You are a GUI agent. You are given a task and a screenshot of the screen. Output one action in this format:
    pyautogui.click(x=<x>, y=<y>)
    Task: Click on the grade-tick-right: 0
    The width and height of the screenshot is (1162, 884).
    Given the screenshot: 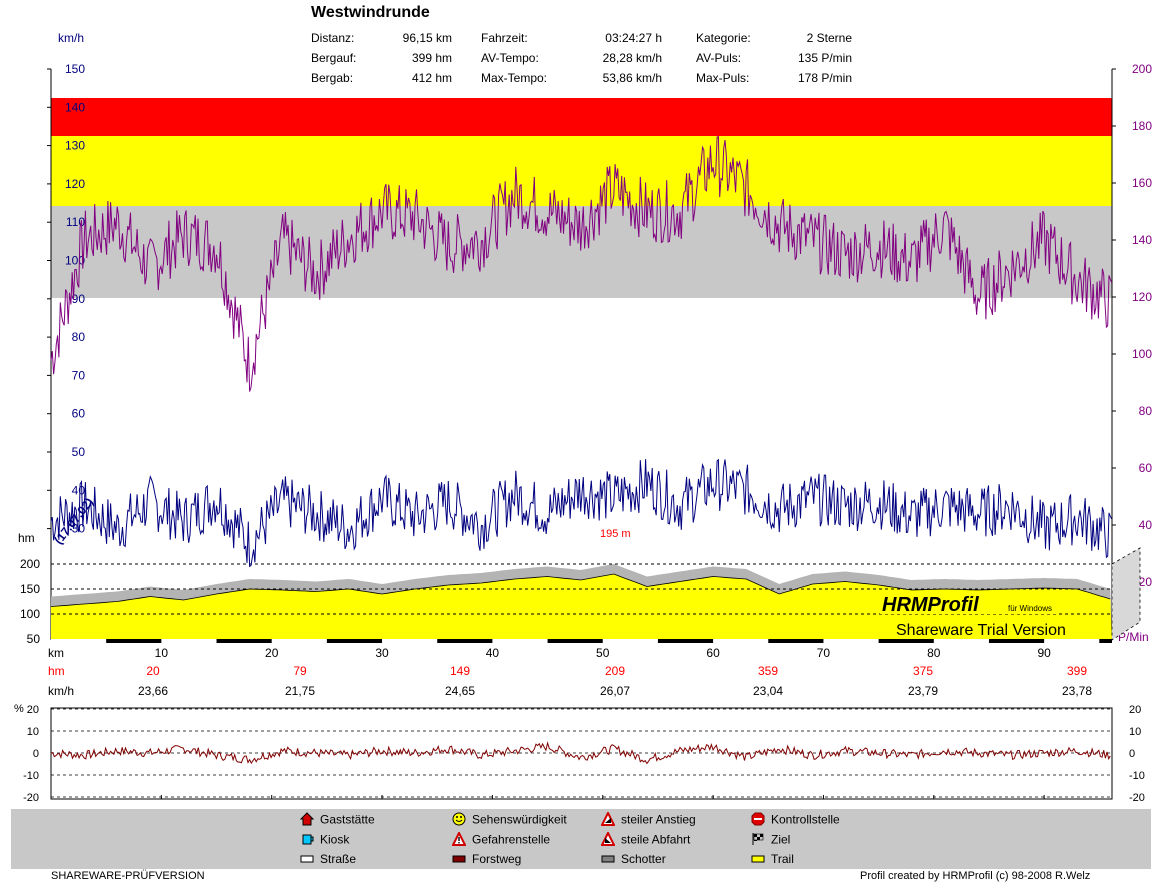 What is the action you would take?
    pyautogui.click(x=1132, y=754)
    